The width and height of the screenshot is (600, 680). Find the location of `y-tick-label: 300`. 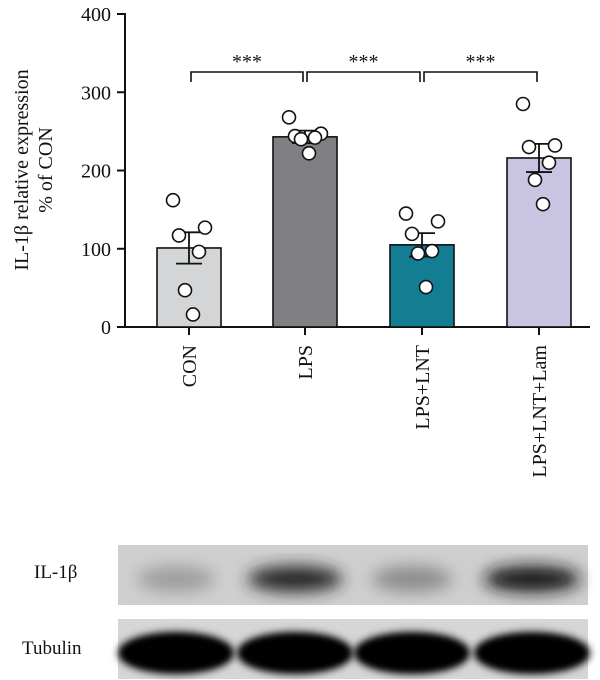

y-tick-label: 300 is located at coordinates (96, 93).